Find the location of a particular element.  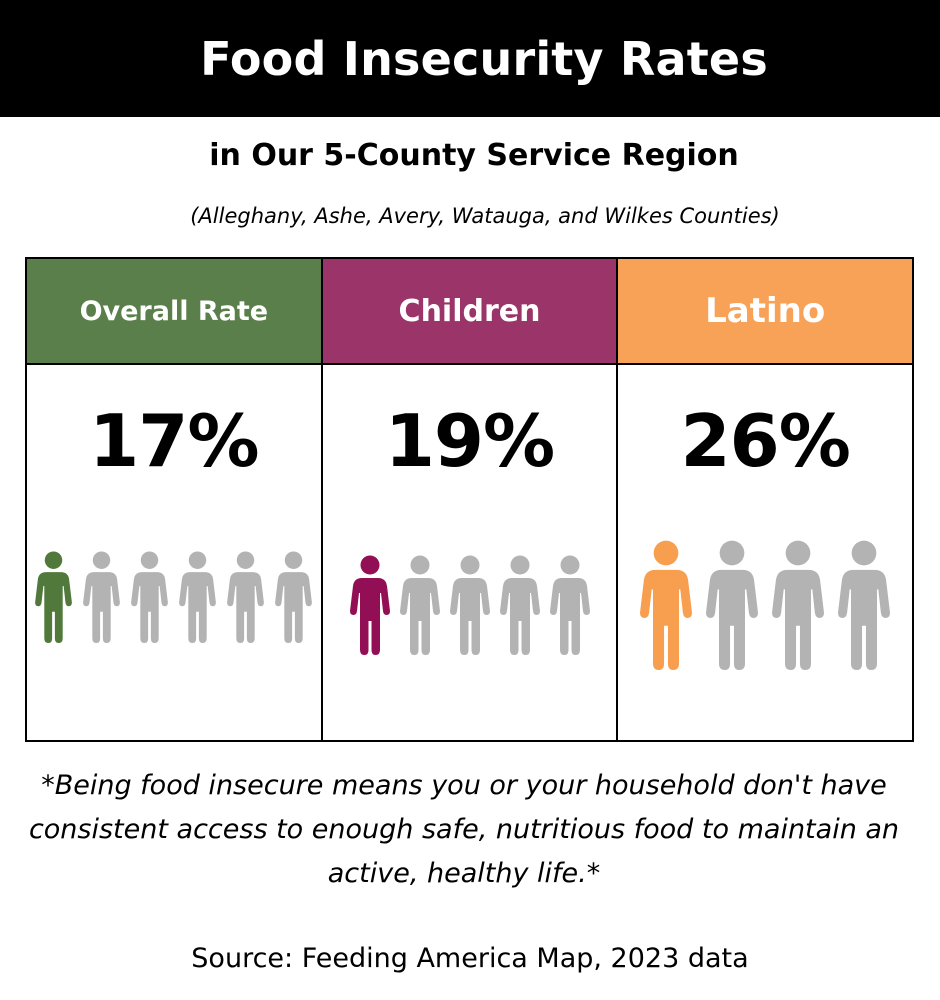

overall-label: Overall Rate is located at coordinates (174, 311).